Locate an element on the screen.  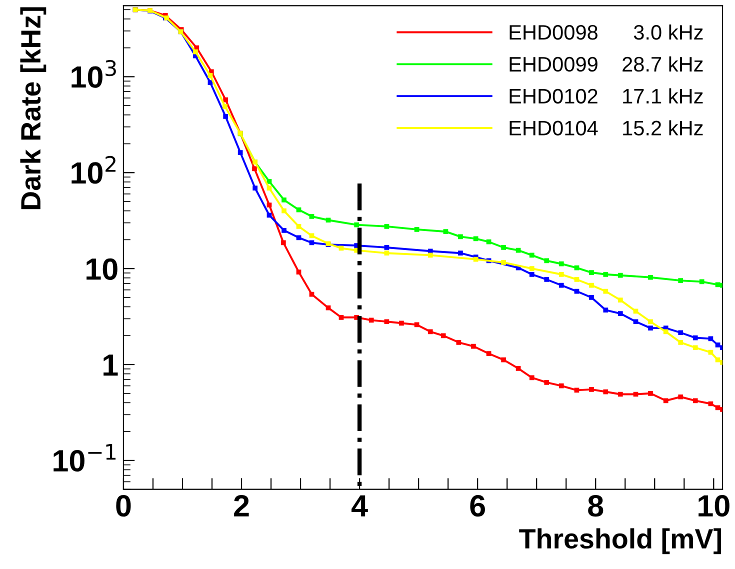
y-axis-title: Dark Rate [kHz] is located at coordinates (33, 108).